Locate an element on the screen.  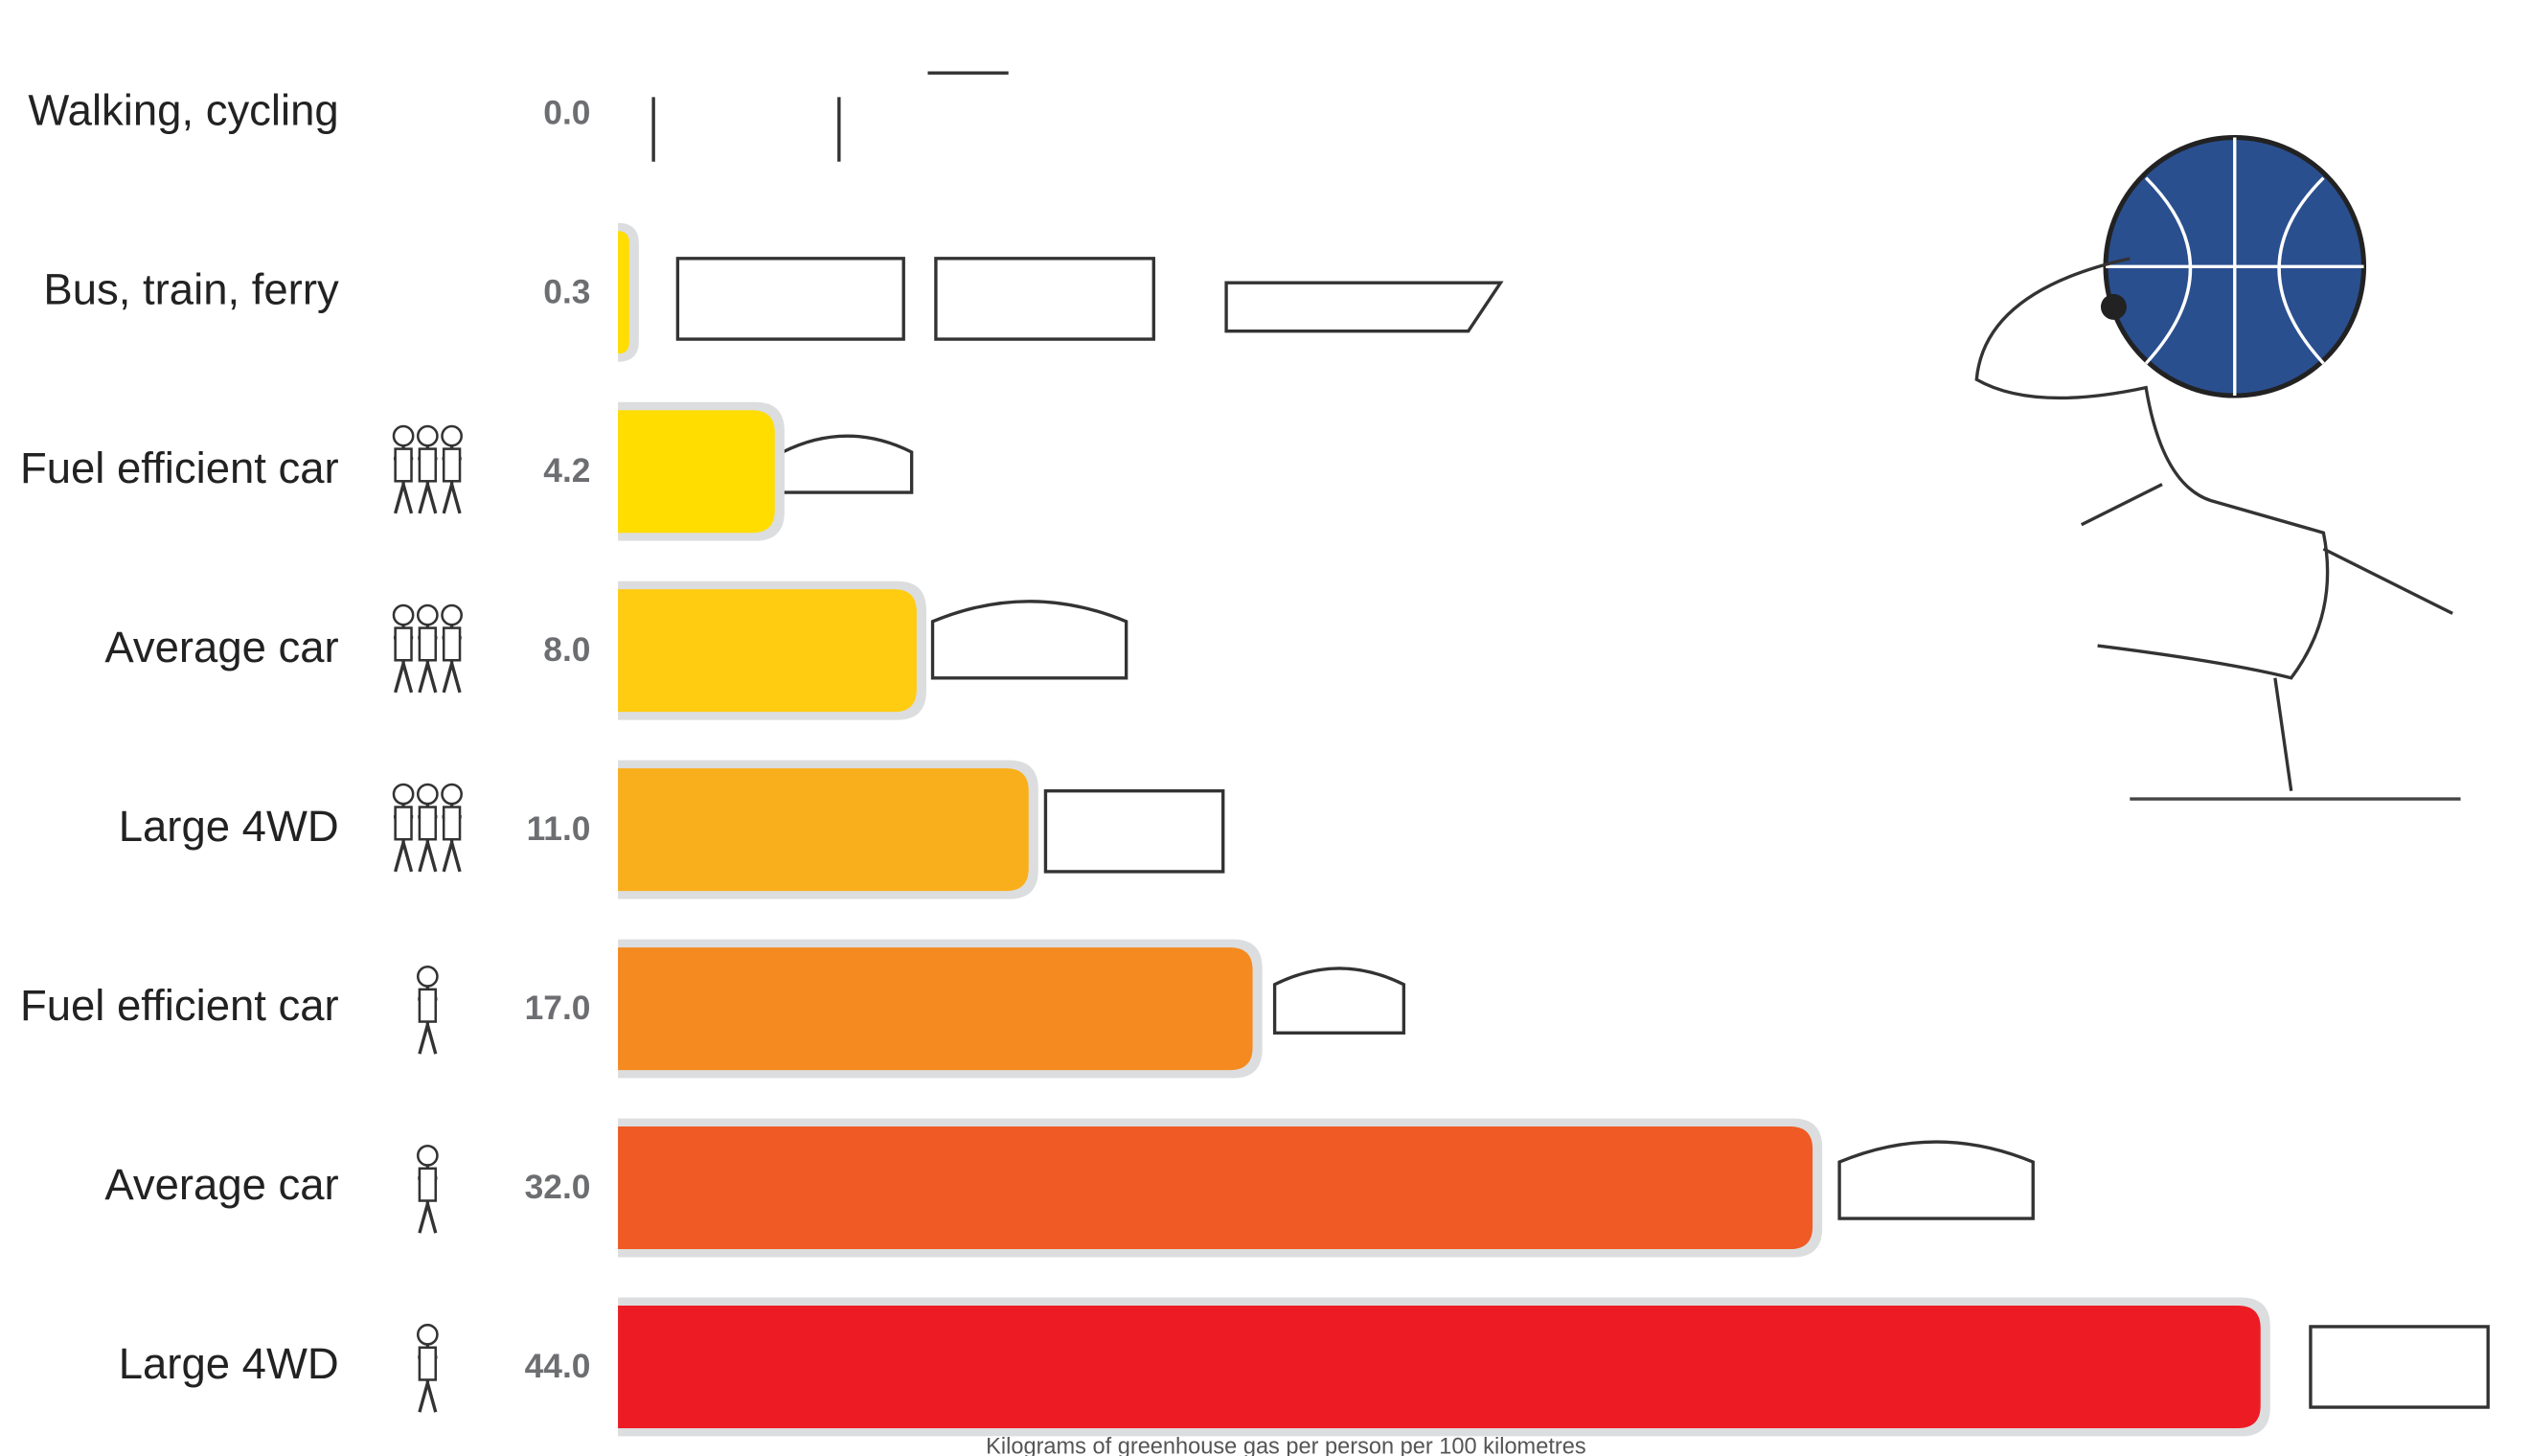
value-label: 0.0 is located at coordinates (566, 112).